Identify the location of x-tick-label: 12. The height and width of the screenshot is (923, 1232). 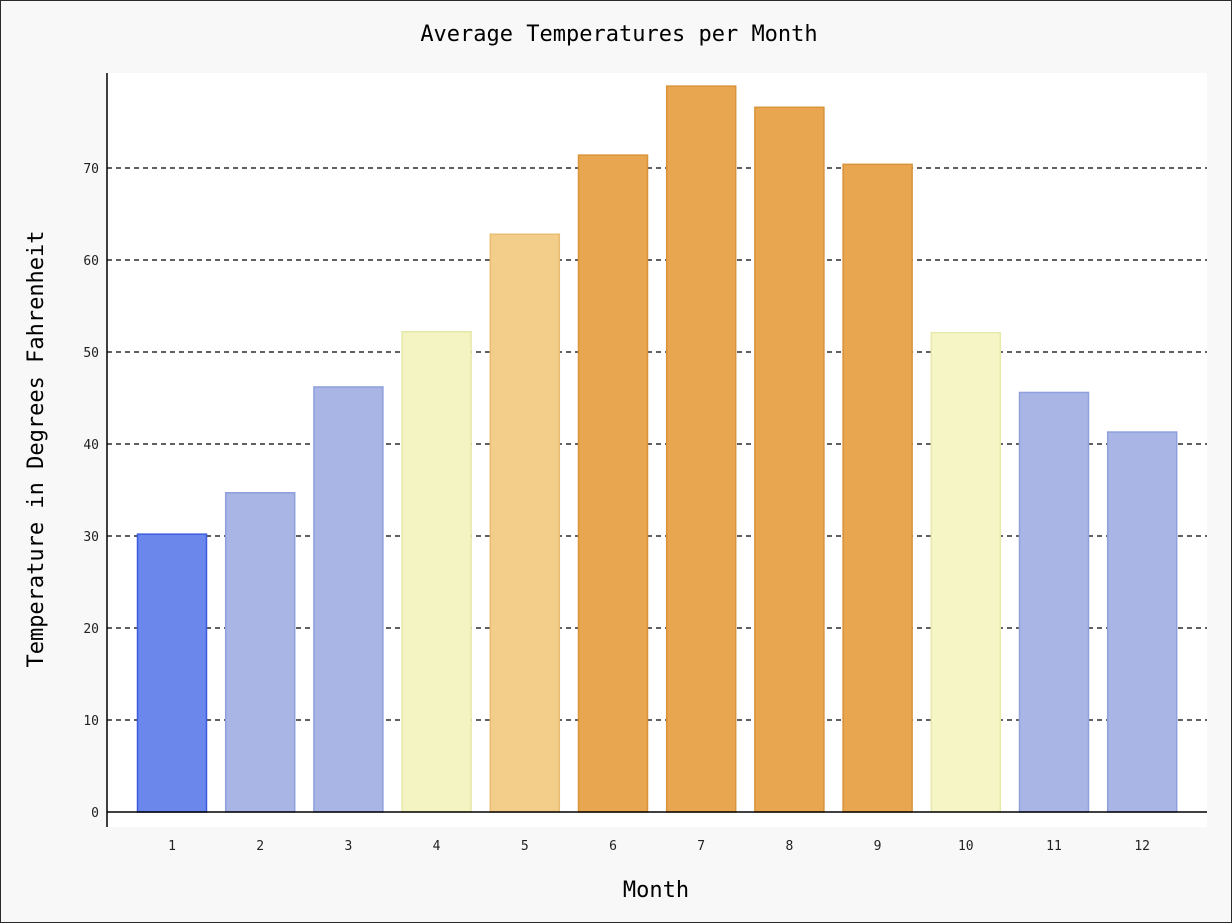
(1142, 846).